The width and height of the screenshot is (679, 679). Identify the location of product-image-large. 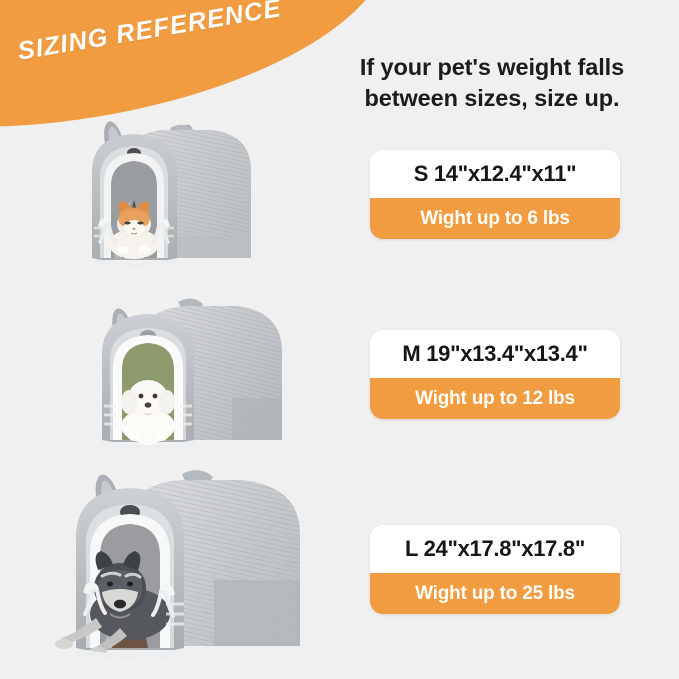
(188, 565).